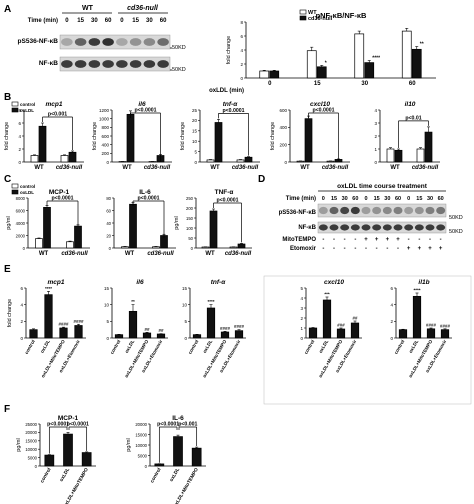 The width and height of the screenshot is (474, 504). Describe the element at coordinates (190, 238) in the screenshot. I see `y-tick-label: 50` at that location.